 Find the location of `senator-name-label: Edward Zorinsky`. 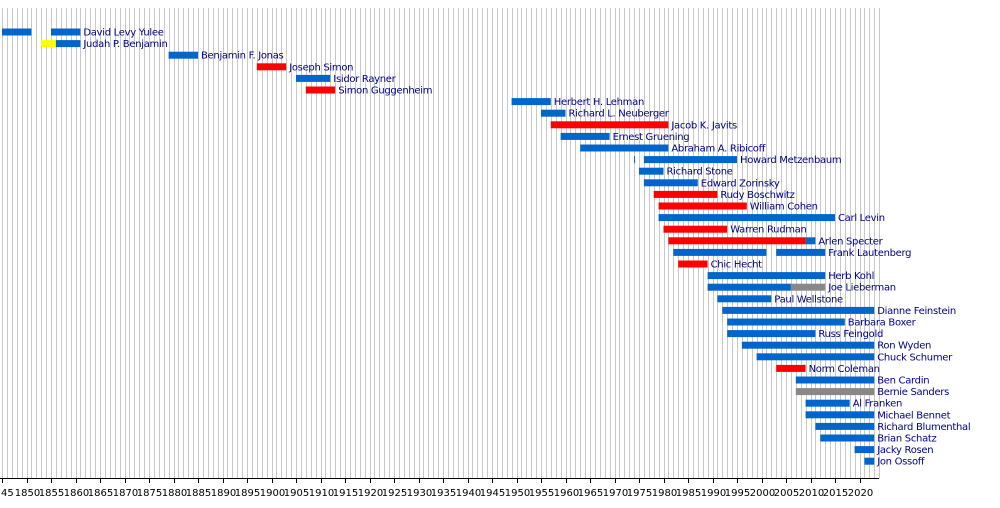

senator-name-label: Edward Zorinsky is located at coordinates (740, 183).